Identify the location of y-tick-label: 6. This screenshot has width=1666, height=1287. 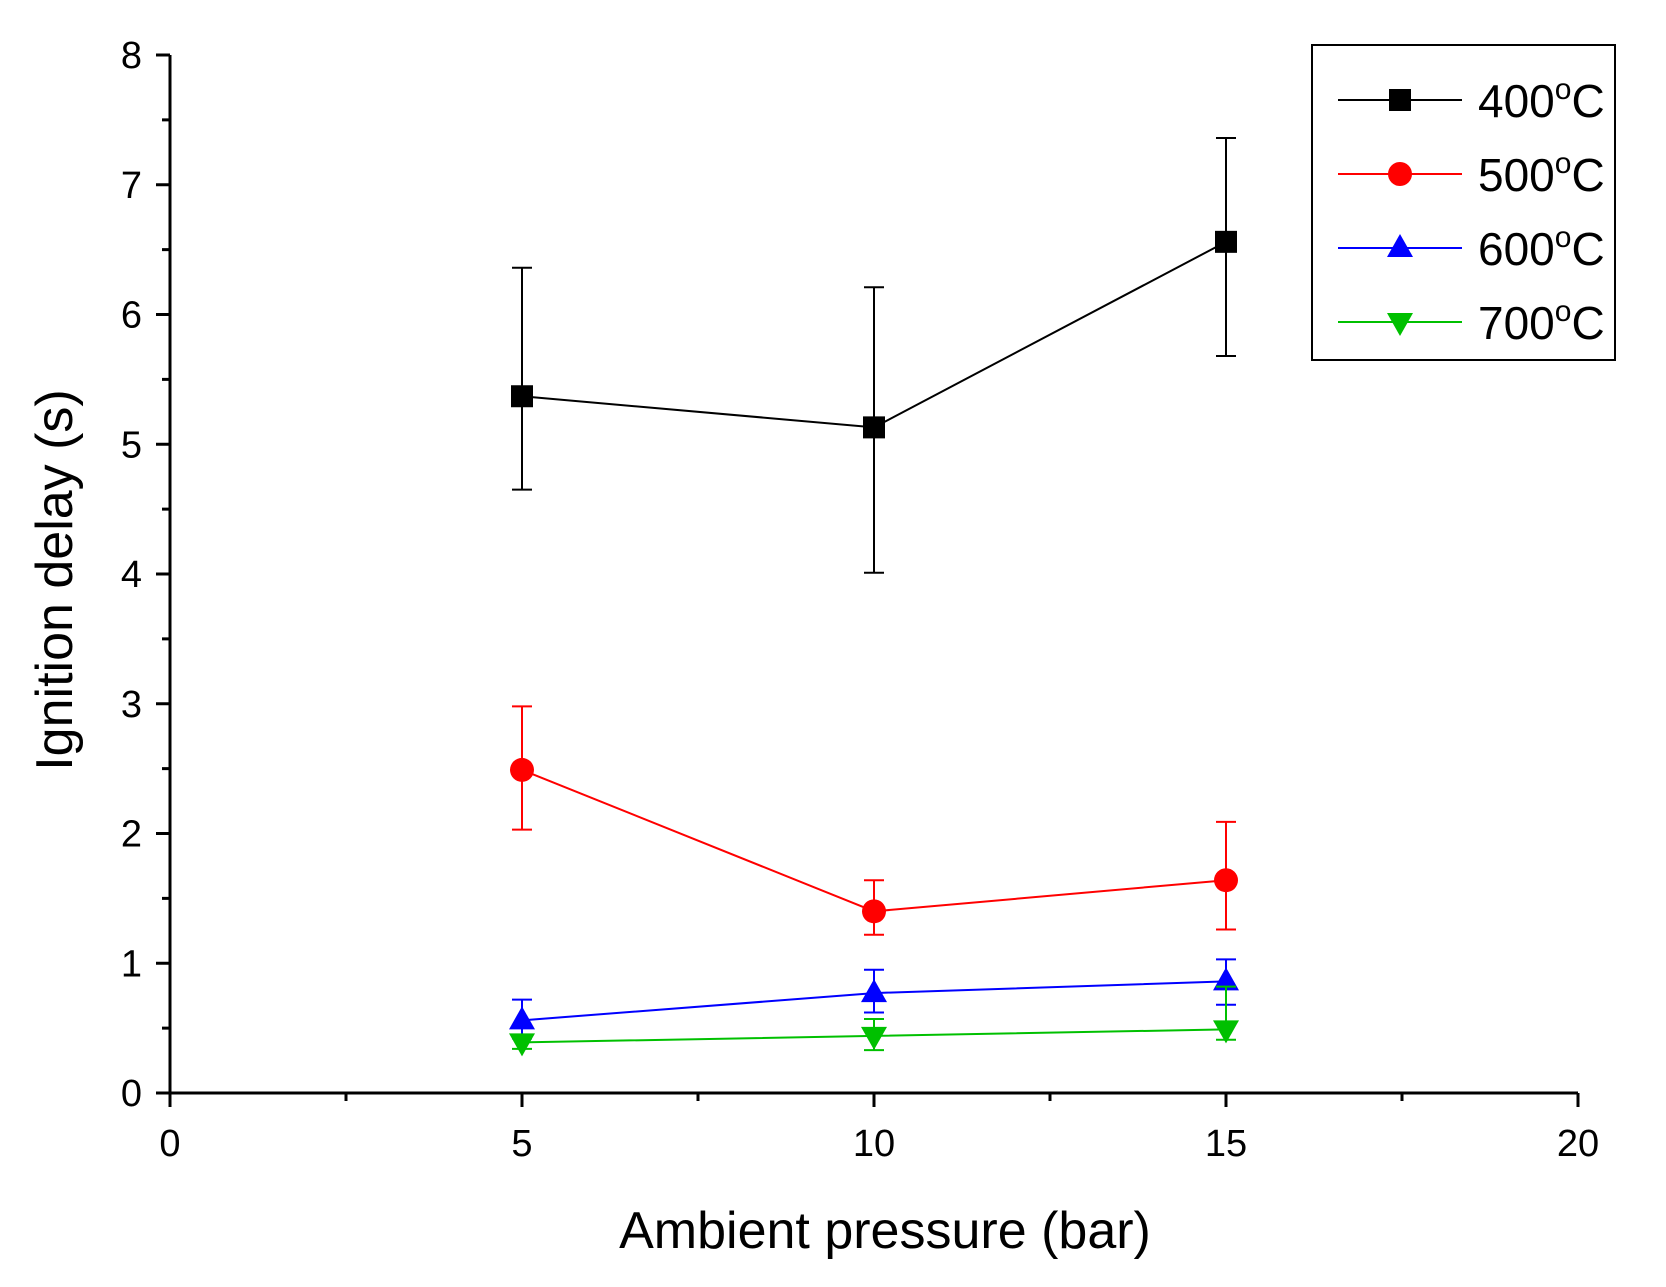
(131, 316).